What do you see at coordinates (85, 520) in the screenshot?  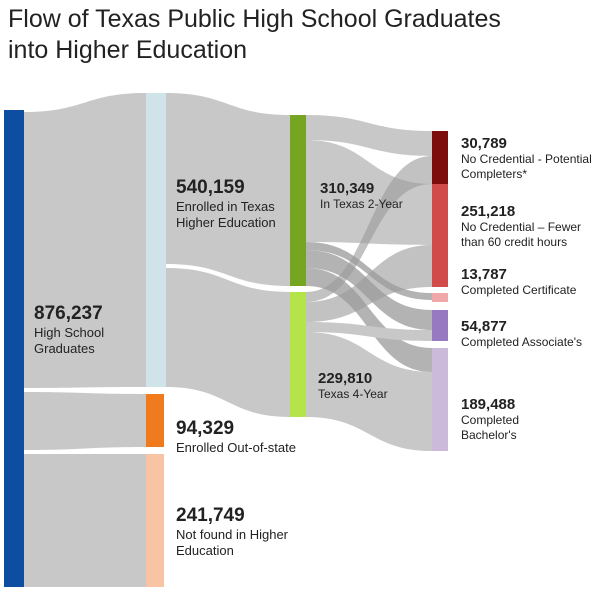 I see `flow-graduates-not-found` at bounding box center [85, 520].